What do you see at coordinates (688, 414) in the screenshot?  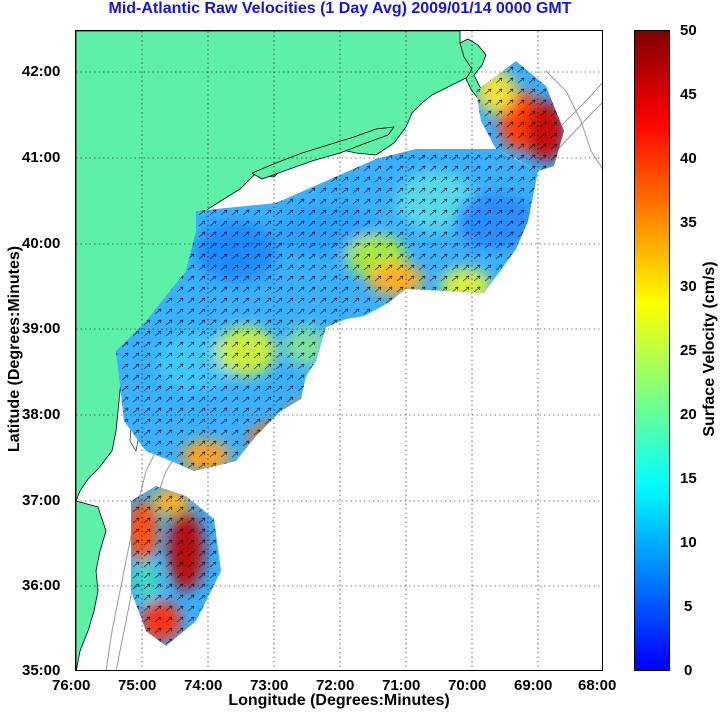 I see `colorbar-tick-label: 20` at bounding box center [688, 414].